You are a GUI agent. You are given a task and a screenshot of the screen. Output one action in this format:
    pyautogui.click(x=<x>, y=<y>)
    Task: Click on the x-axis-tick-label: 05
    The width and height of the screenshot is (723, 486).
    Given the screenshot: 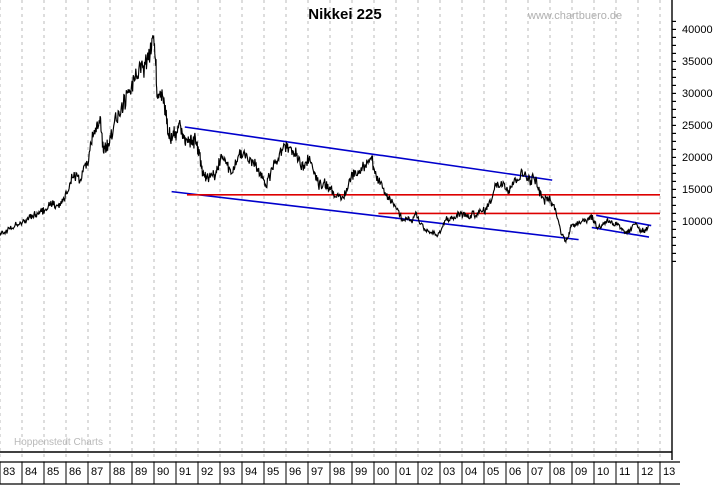 What is the action you would take?
    pyautogui.click(x=493, y=472)
    